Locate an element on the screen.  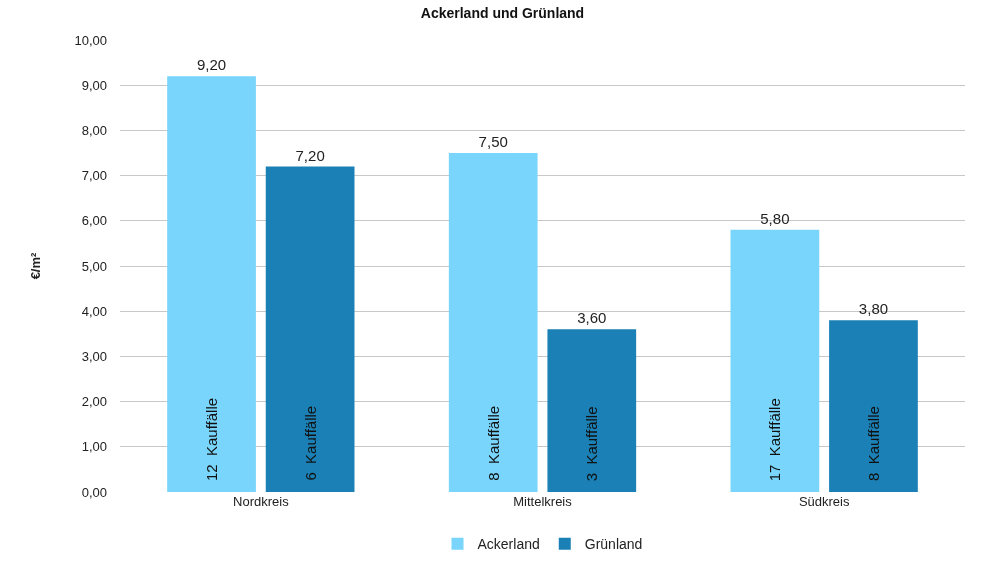
annotation: 17 Kauffälle is located at coordinates (775, 440).